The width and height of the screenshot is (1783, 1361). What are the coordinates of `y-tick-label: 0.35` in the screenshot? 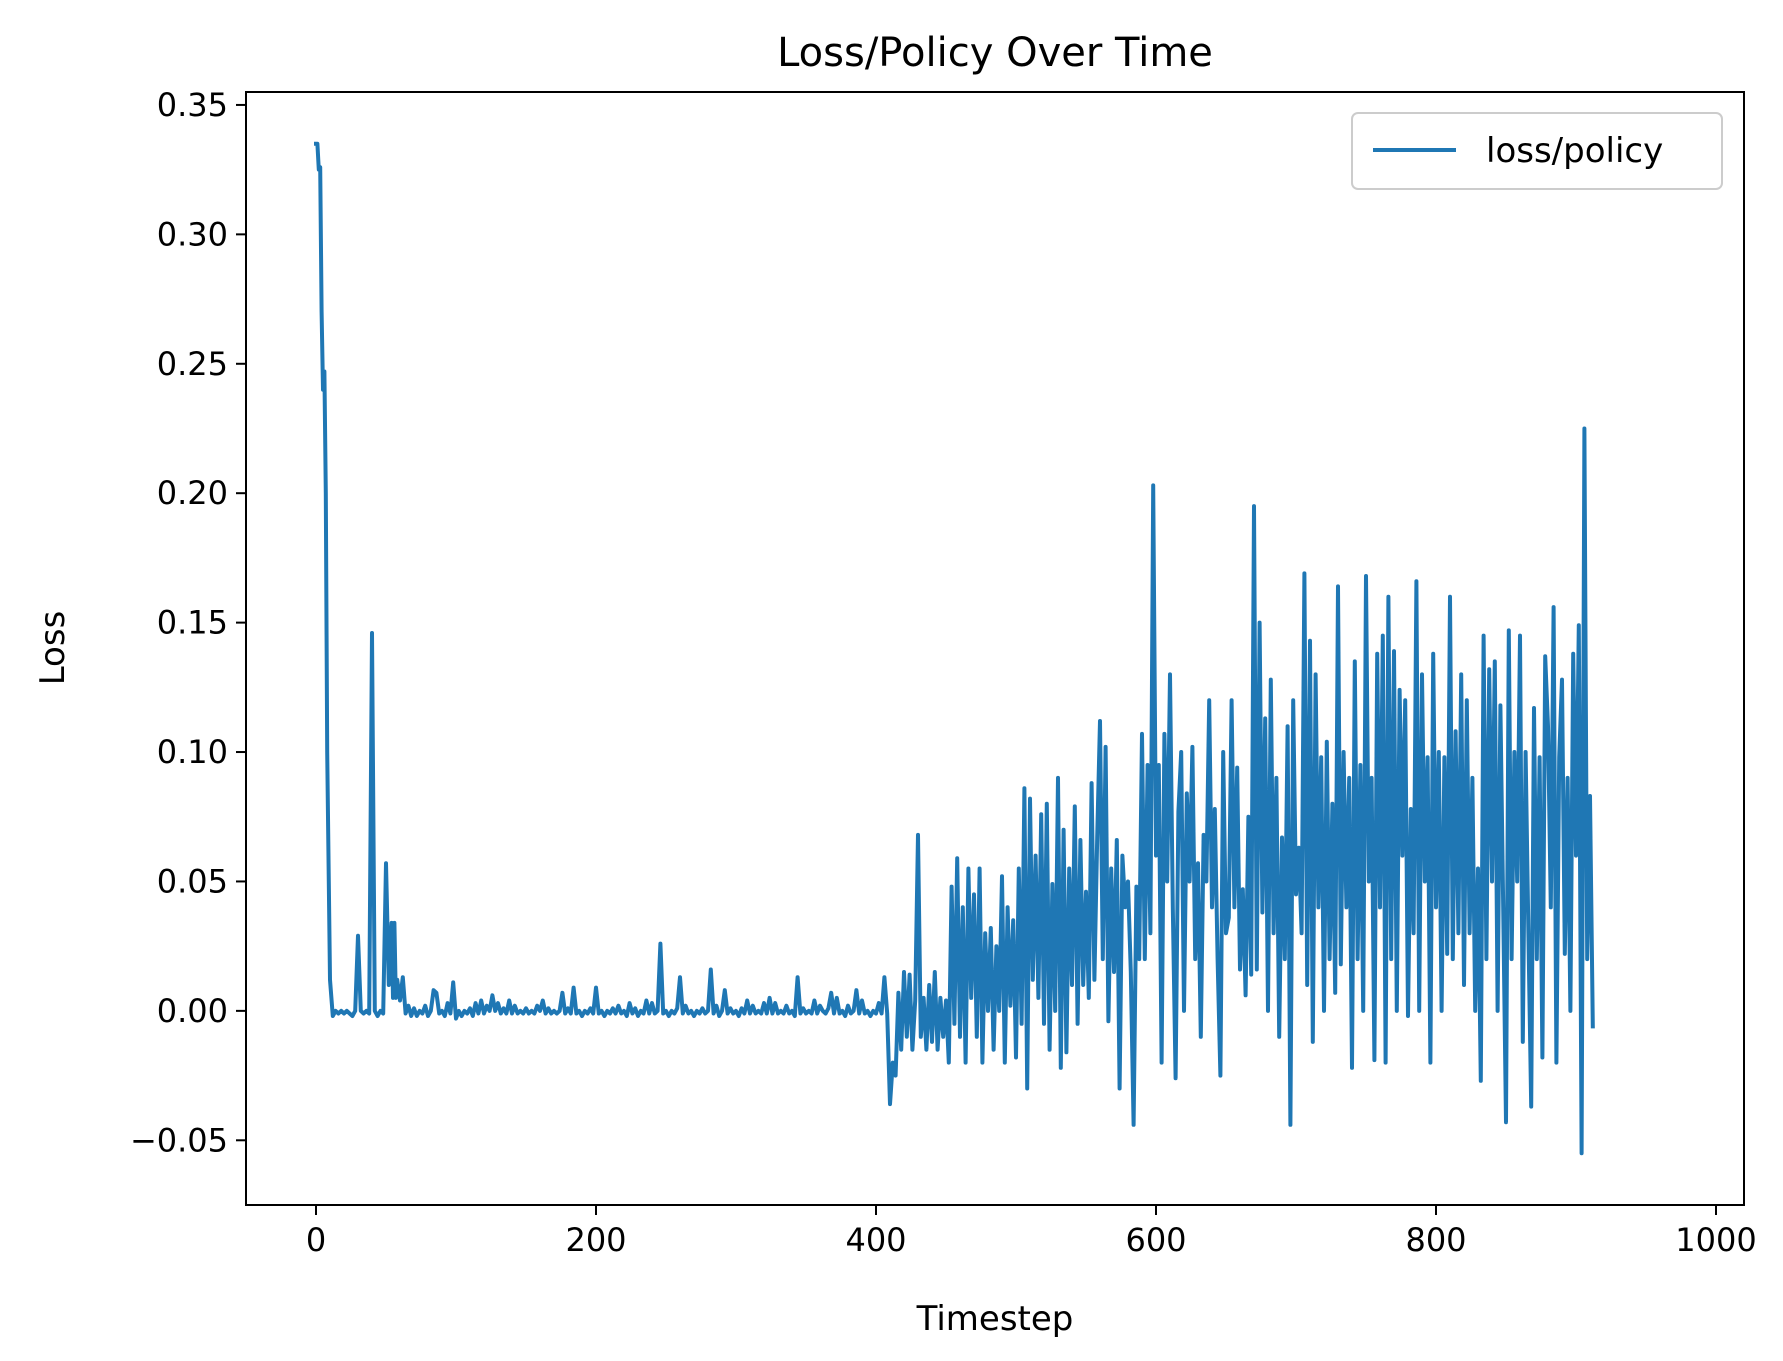 It's located at (192, 105).